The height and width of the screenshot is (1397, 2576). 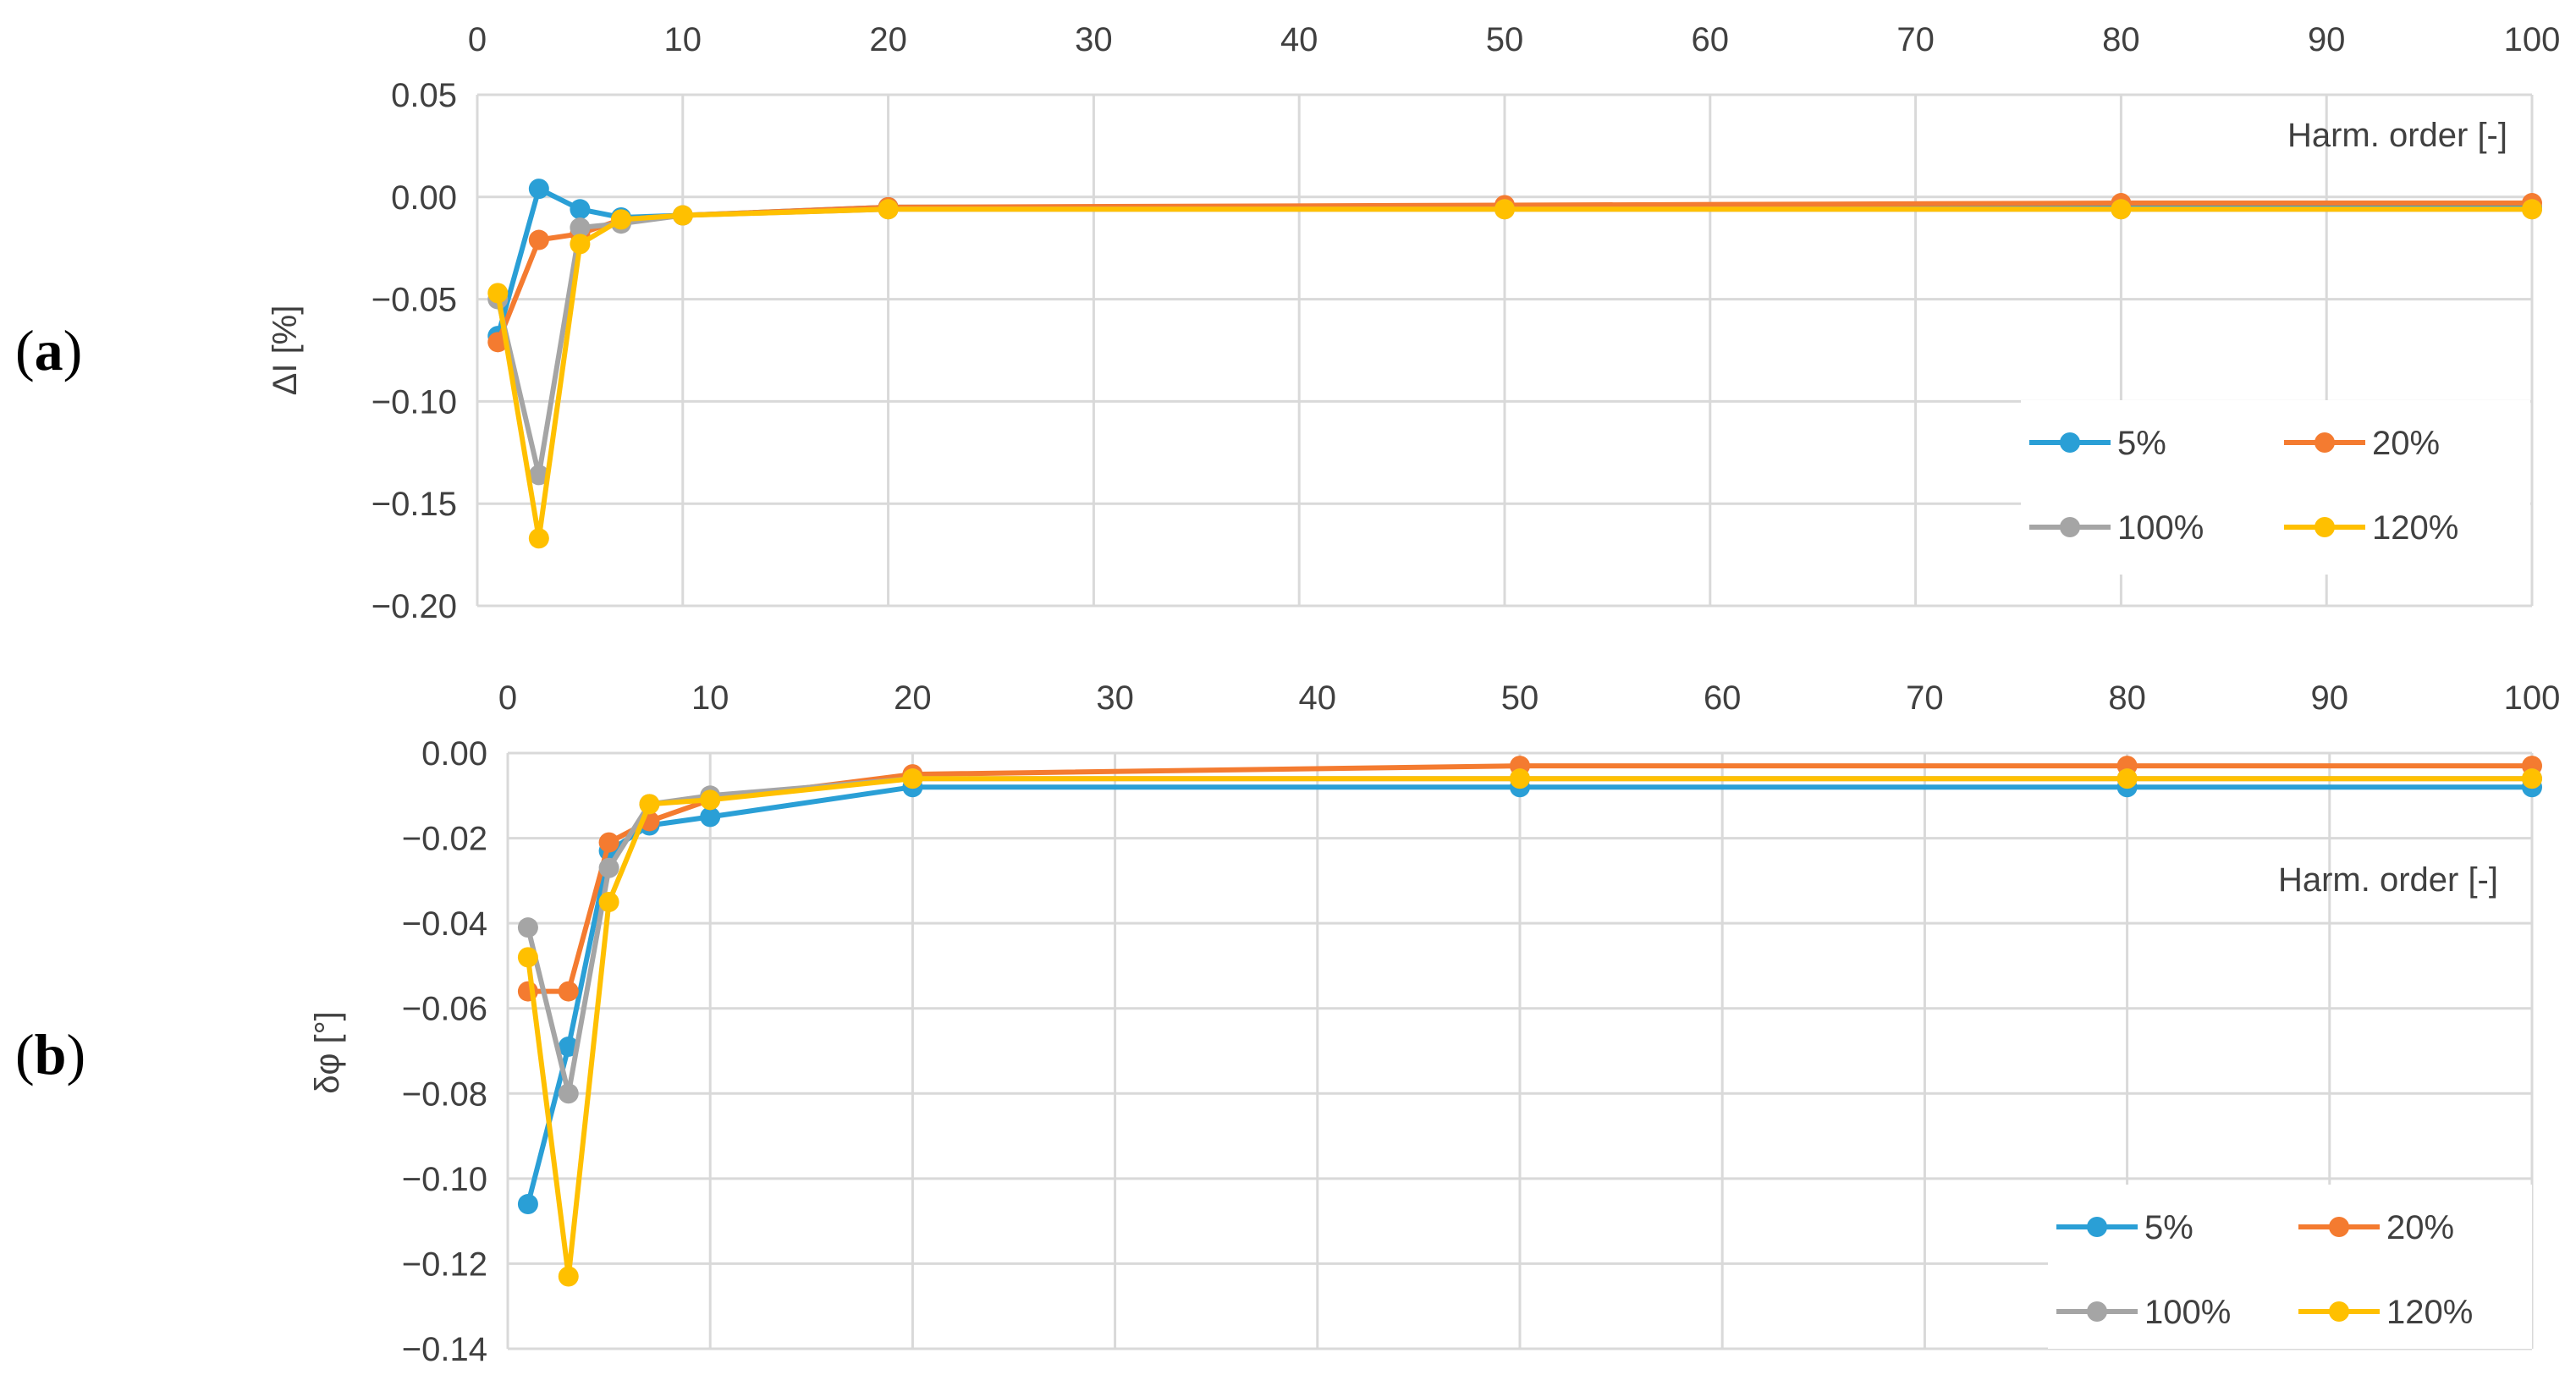 What do you see at coordinates (25, 350) in the screenshot?
I see `panel-a-tag-open: (` at bounding box center [25, 350].